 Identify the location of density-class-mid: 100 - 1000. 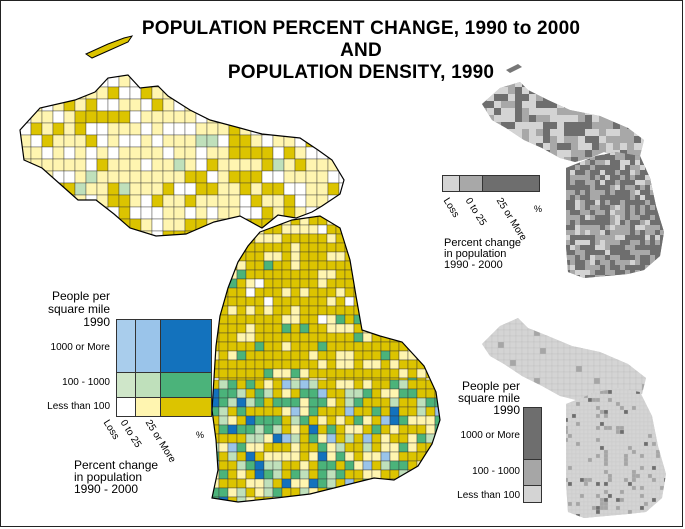
(86, 382).